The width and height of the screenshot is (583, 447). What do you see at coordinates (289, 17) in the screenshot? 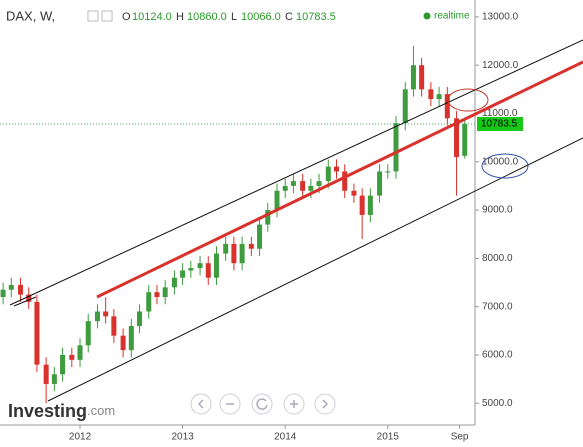
I see `quote-letter: C` at bounding box center [289, 17].